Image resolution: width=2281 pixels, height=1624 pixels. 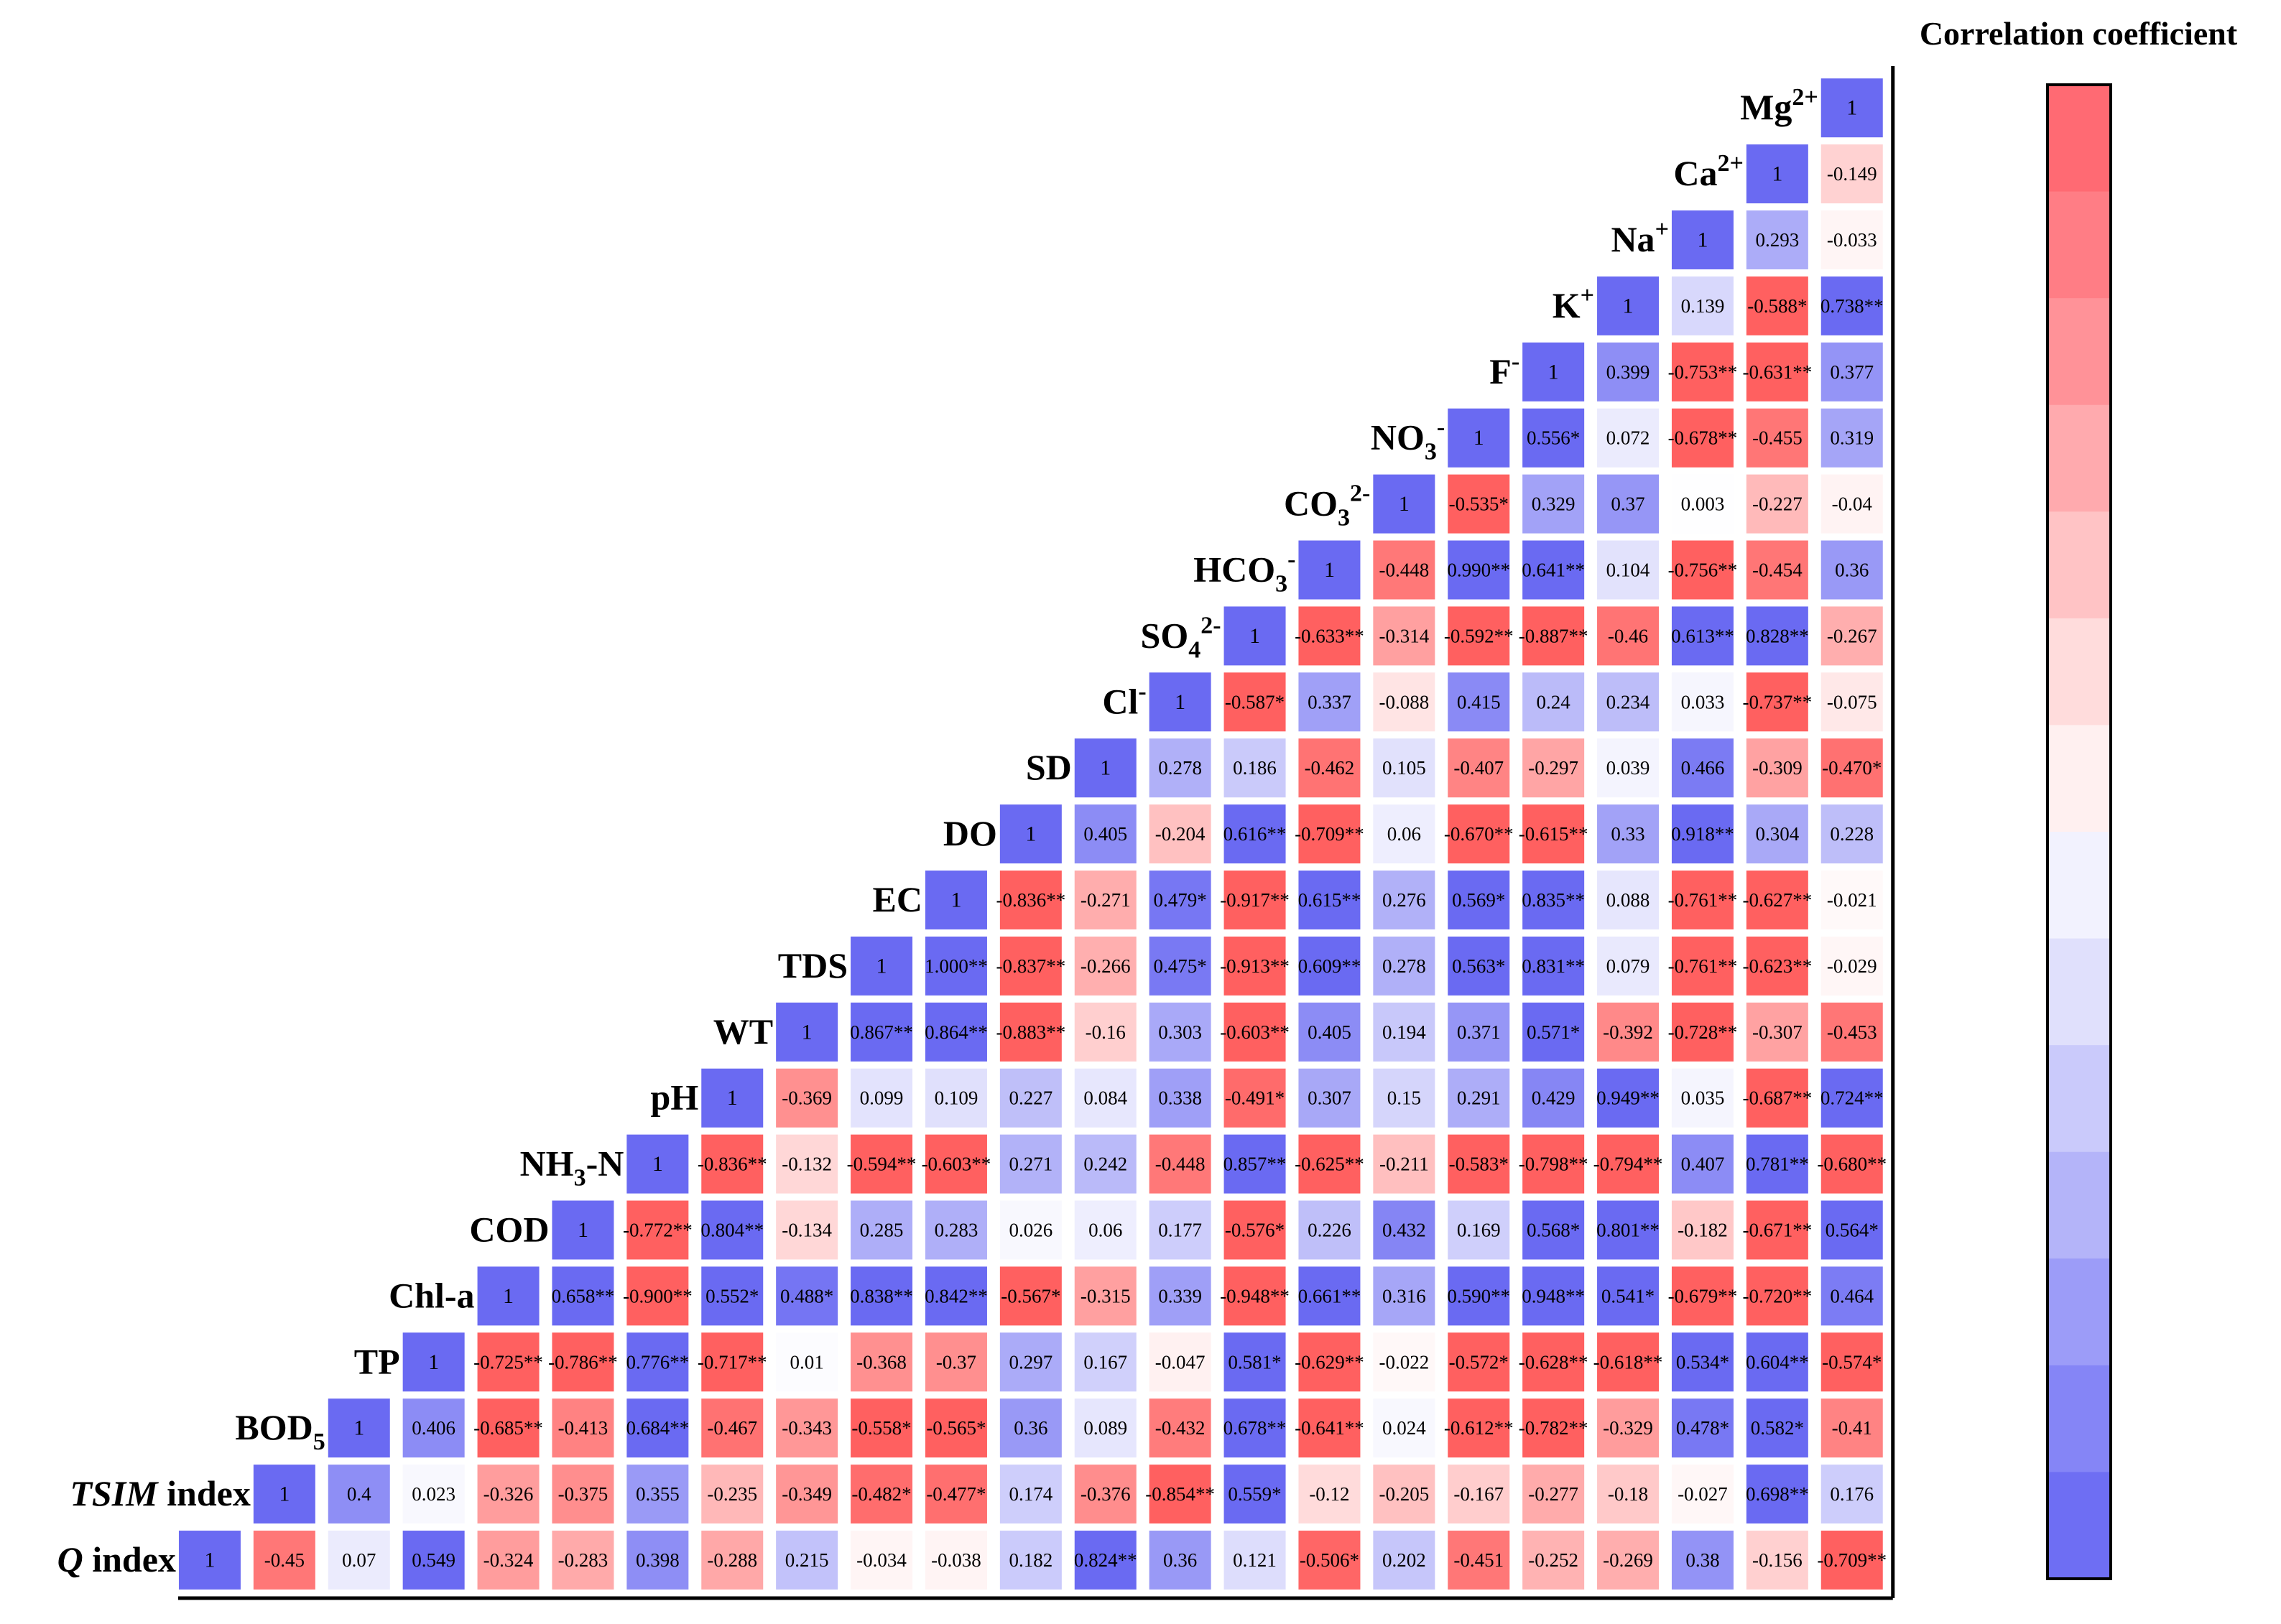 What do you see at coordinates (807, 1032) in the screenshot?
I see `heatmap-cell: 1` at bounding box center [807, 1032].